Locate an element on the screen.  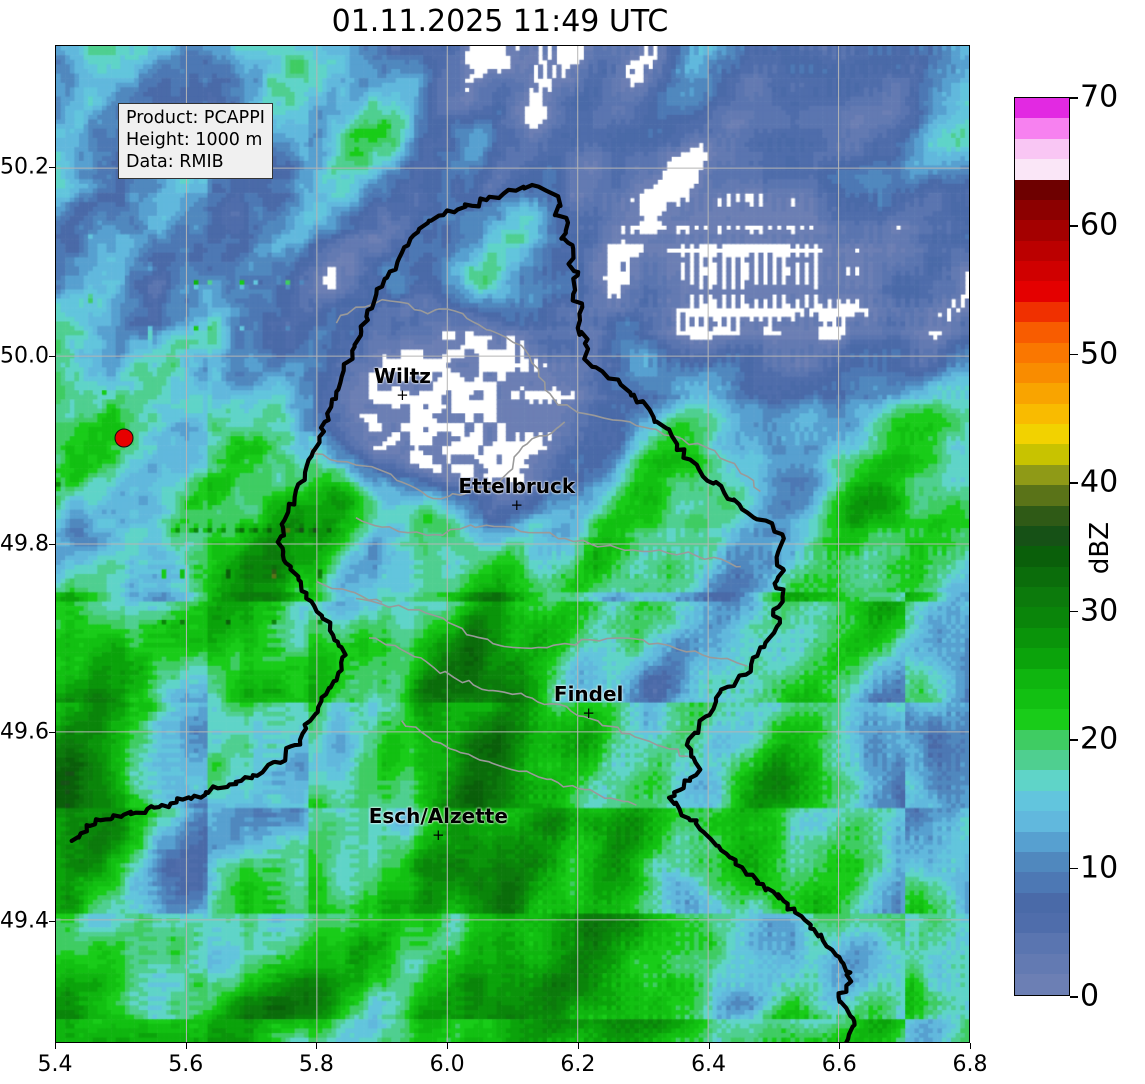
colorbar-tick-label: 30 is located at coordinates (1099, 611).